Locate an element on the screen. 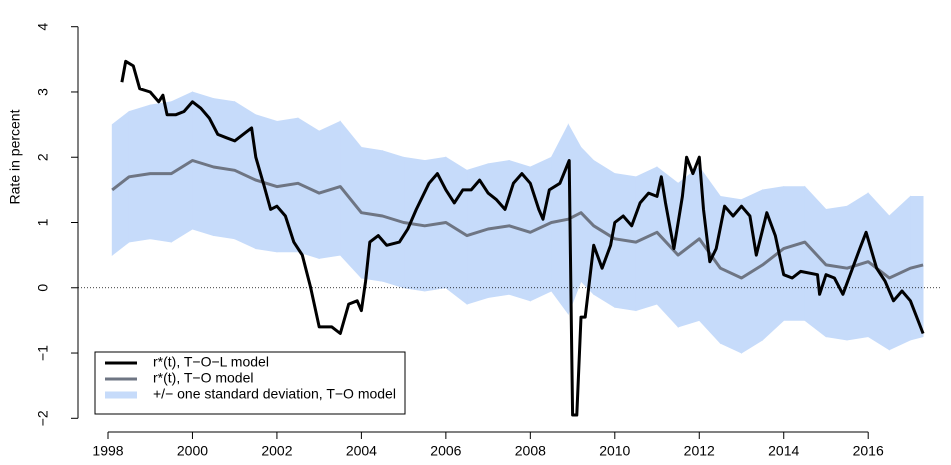 This screenshot has width=951, height=465. x-tick-label: 2010 is located at coordinates (614, 451).